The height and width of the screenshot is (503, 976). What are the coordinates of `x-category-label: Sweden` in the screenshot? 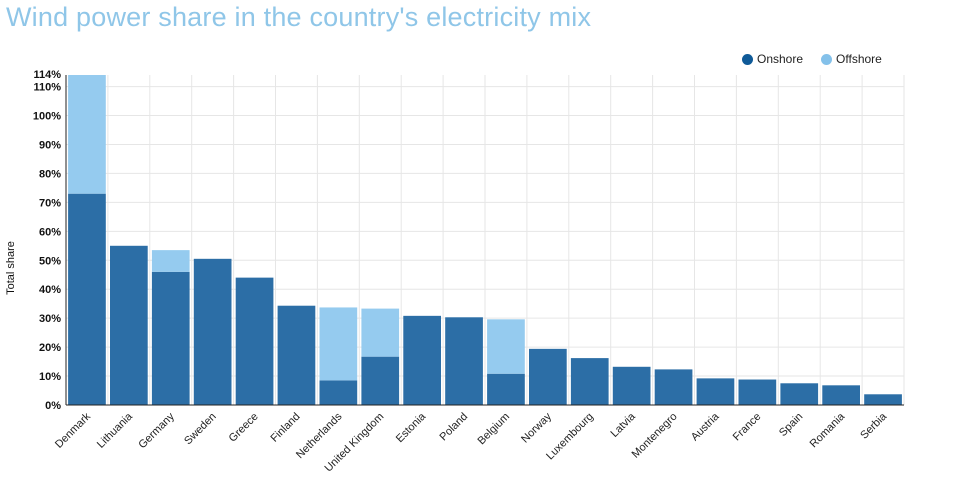 It's located at (200, 429).